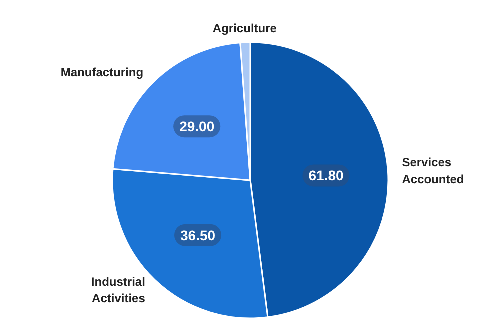 This screenshot has height=326, width=494. Describe the element at coordinates (198, 235) in the screenshot. I see `data-label: 36.50` at that location.